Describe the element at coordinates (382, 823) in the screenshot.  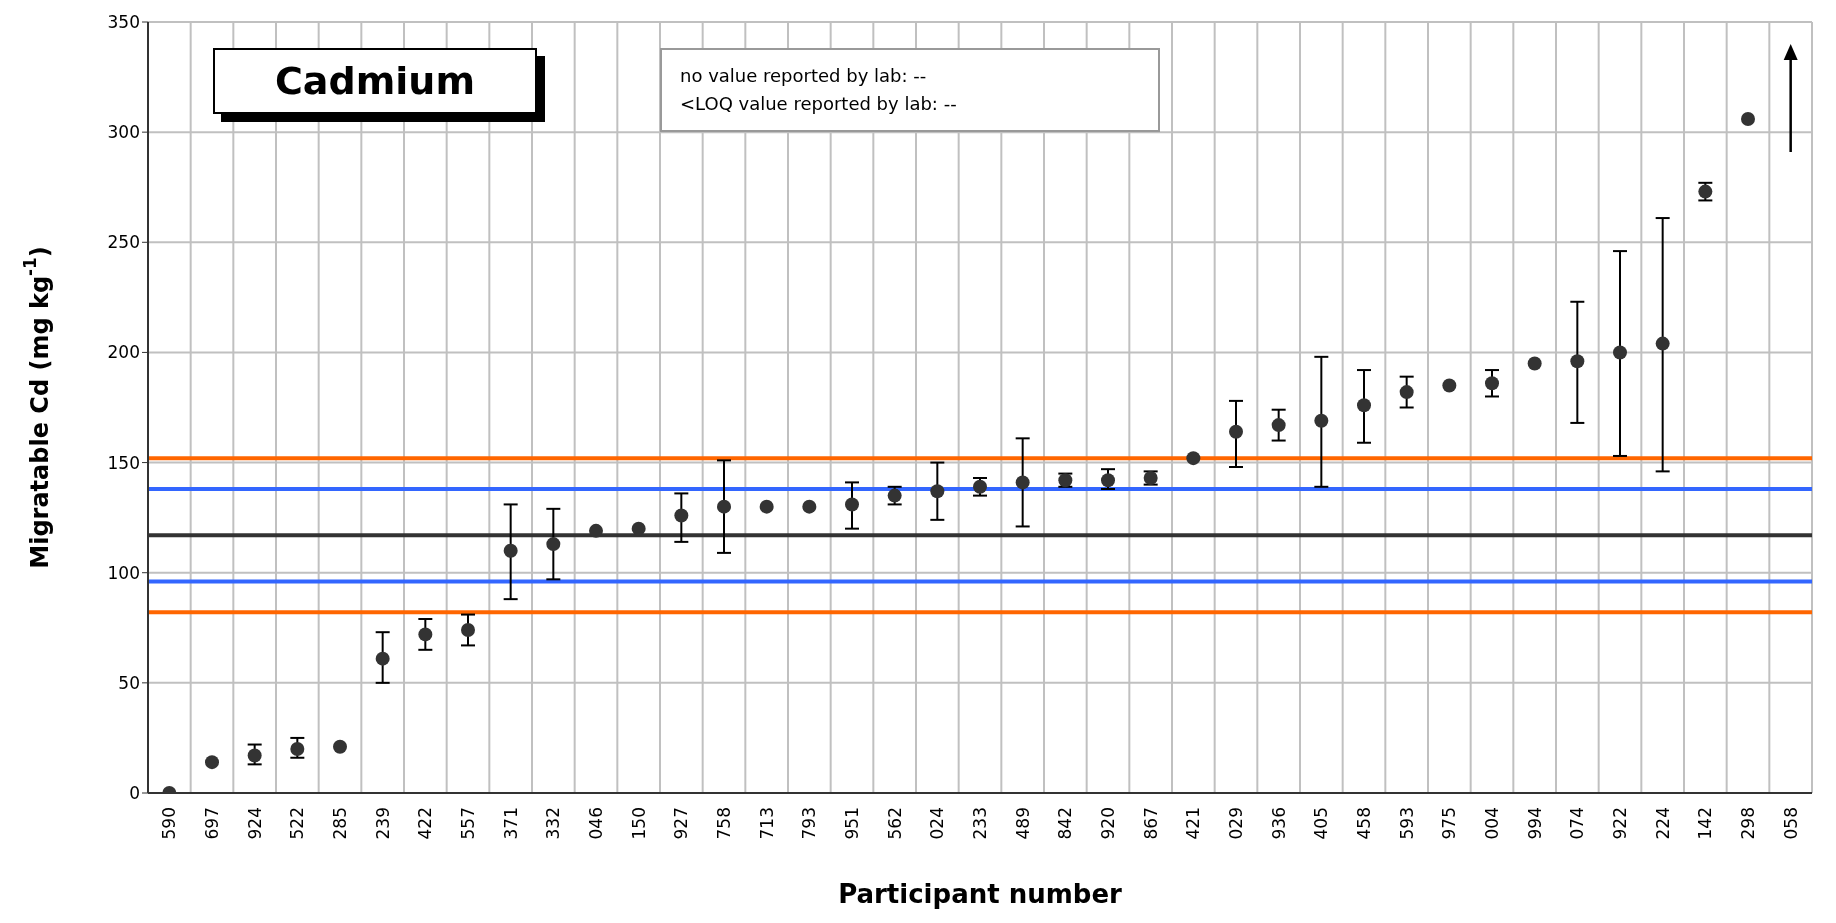
I see `x-tick-label: 239` at that location.